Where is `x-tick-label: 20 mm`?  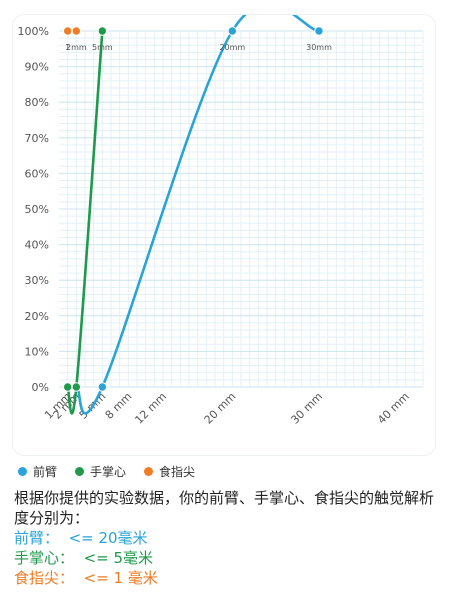
x-tick-label: 20 mm is located at coordinates (220, 408).